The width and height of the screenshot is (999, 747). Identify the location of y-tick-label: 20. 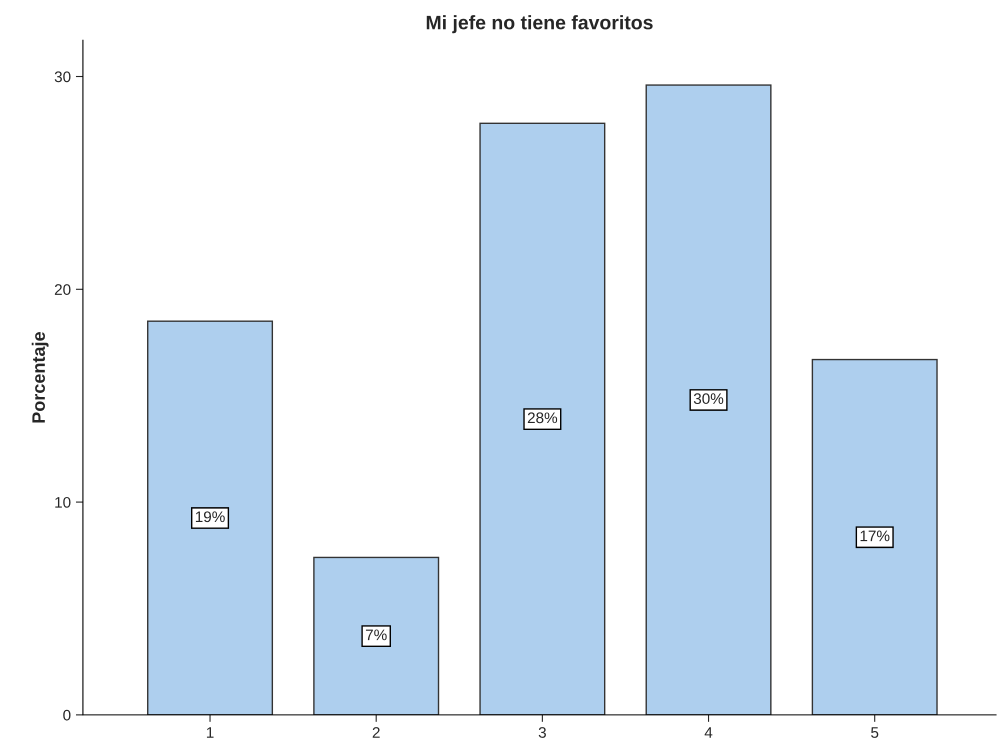
(62, 289).